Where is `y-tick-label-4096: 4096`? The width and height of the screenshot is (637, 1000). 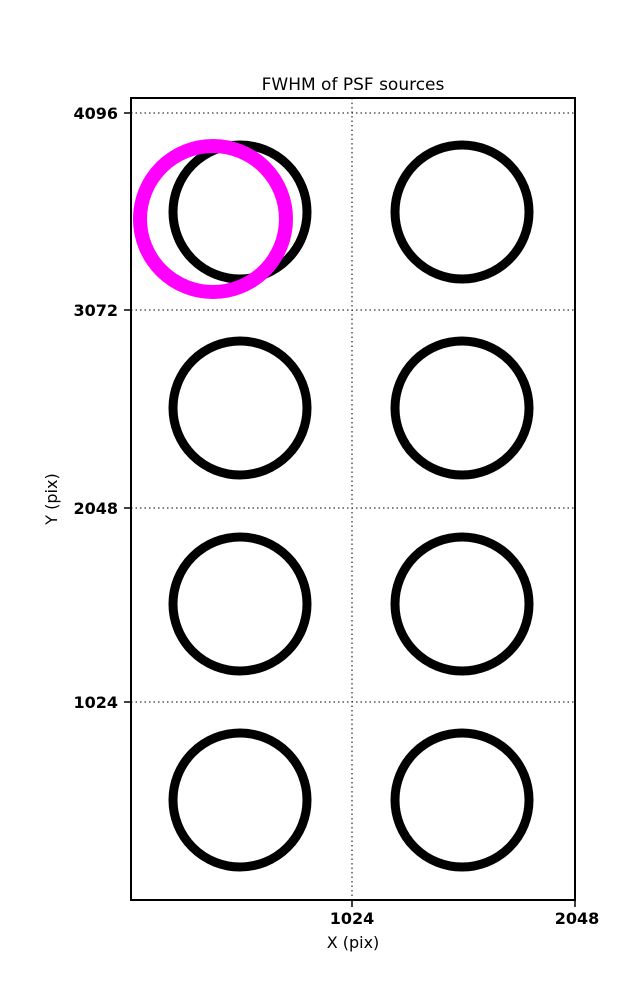 y-tick-label-4096: 4096 is located at coordinates (95, 113).